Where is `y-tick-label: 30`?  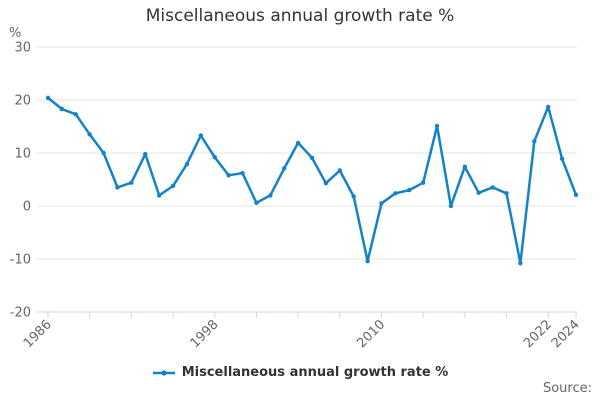 y-tick-label: 30 is located at coordinates (22, 48).